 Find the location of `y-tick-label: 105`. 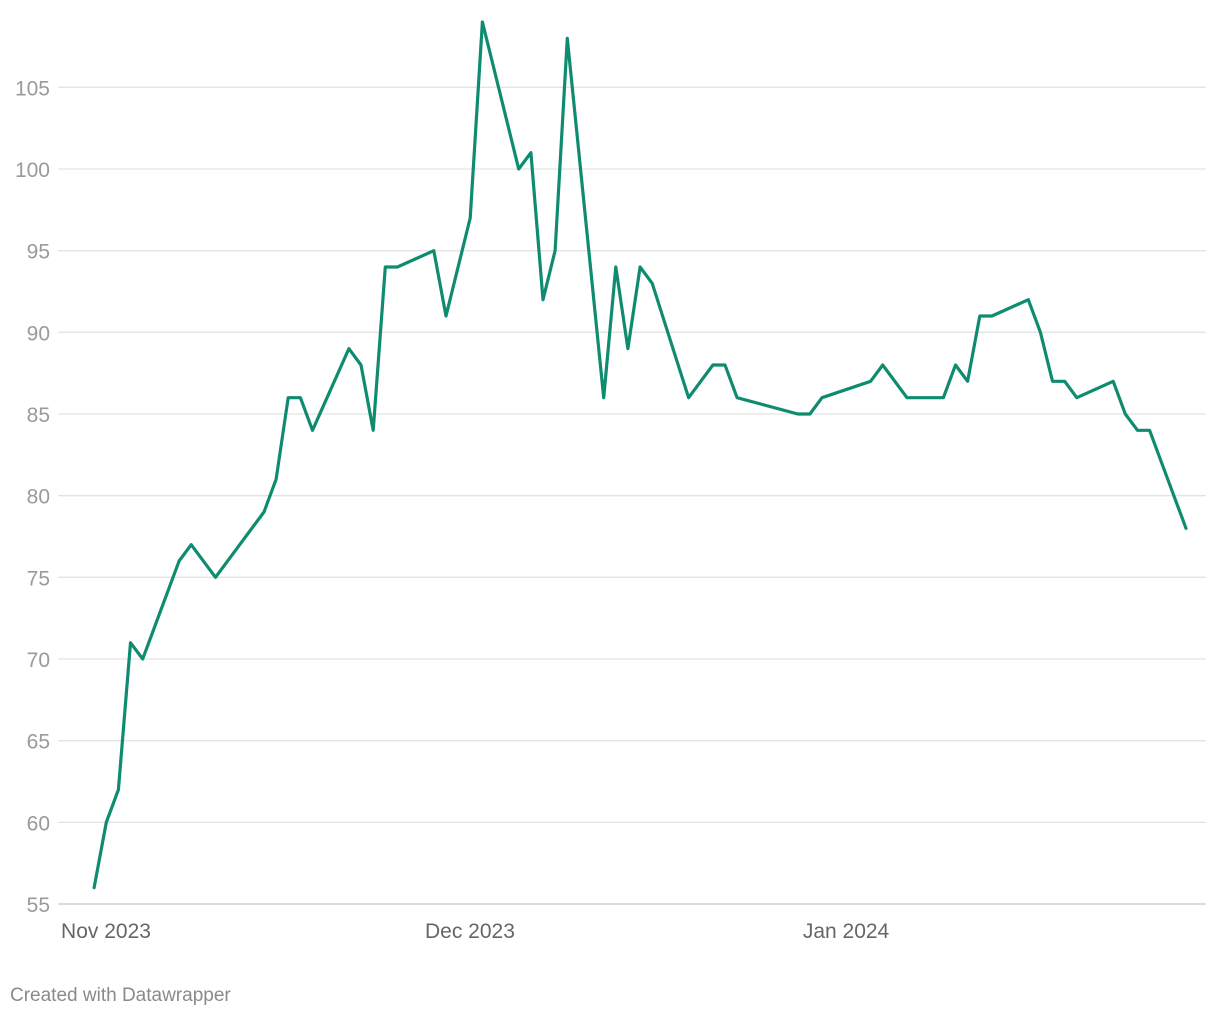

y-tick-label: 105 is located at coordinates (32, 88).